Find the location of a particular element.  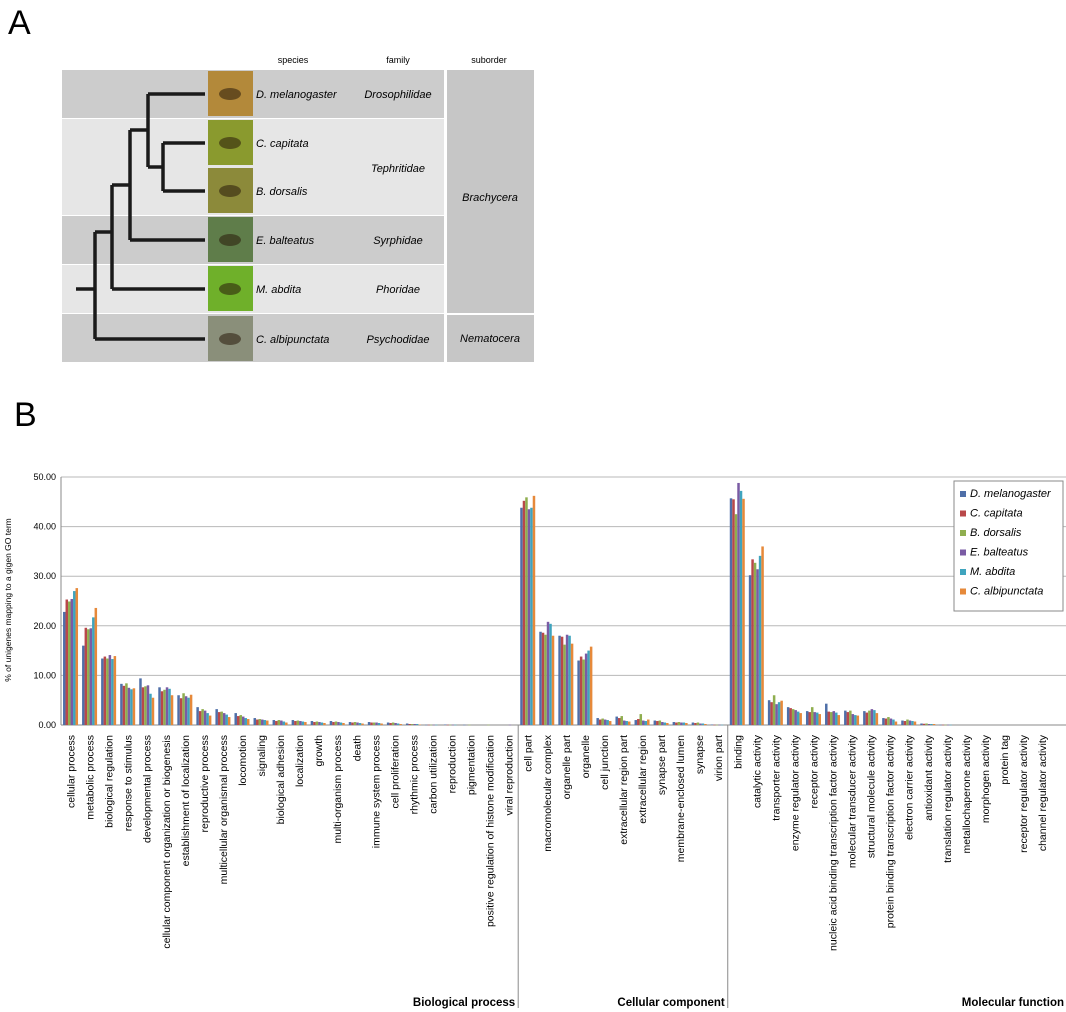

tree-node-phoridae is located at coordinates (104, 237).